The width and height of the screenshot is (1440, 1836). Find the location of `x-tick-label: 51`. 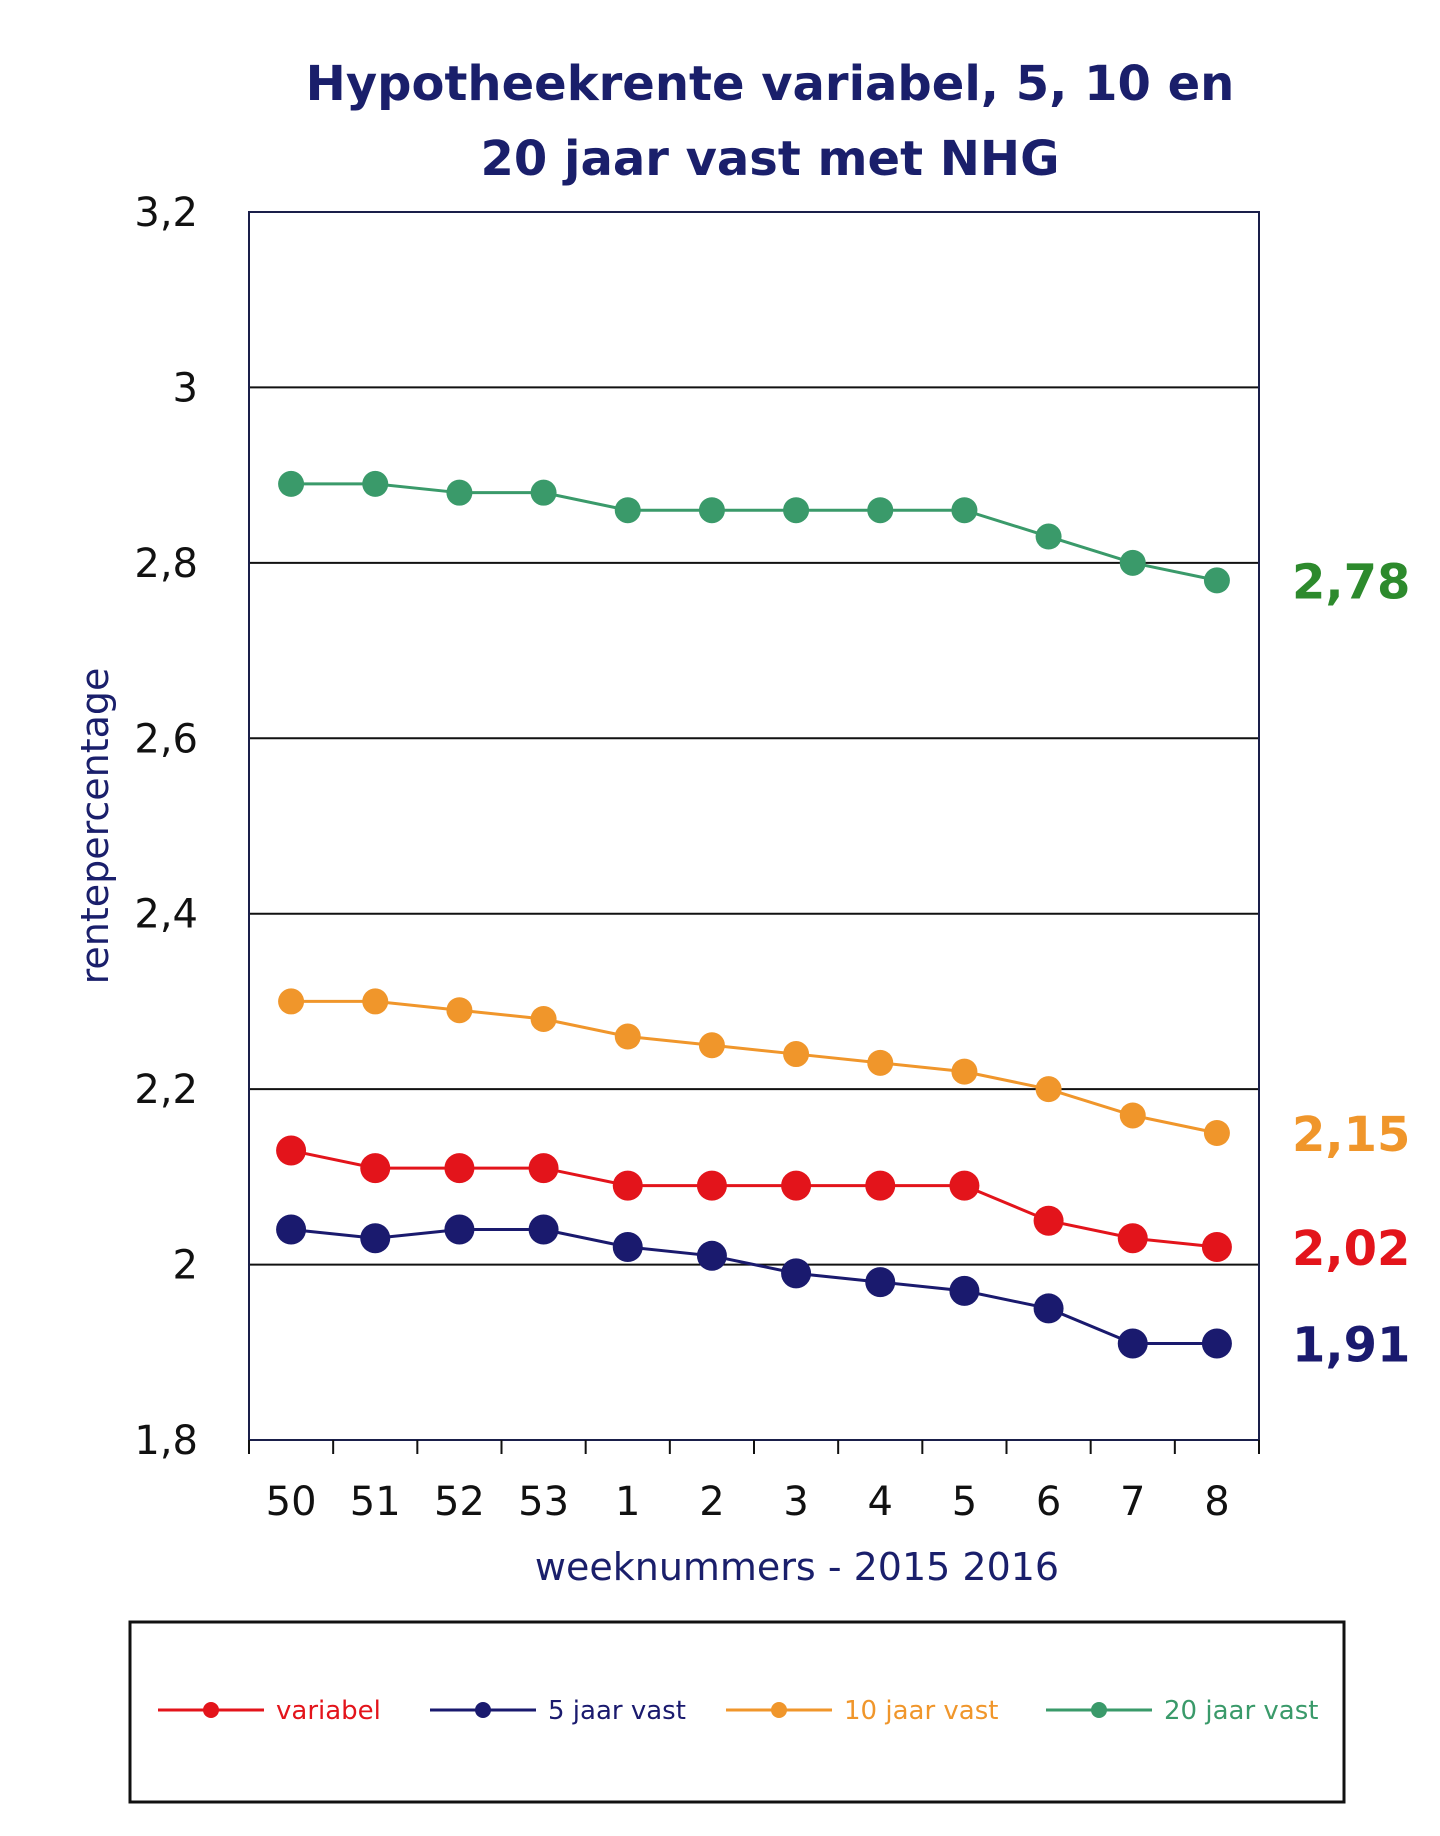

x-tick-label: 51 is located at coordinates (375, 1502).